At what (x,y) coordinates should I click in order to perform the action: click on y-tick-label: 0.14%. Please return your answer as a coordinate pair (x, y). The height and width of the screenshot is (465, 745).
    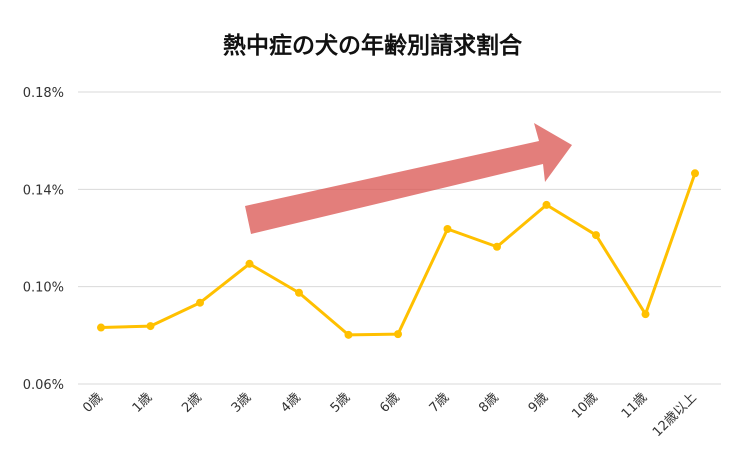
    Looking at the image, I should click on (43, 190).